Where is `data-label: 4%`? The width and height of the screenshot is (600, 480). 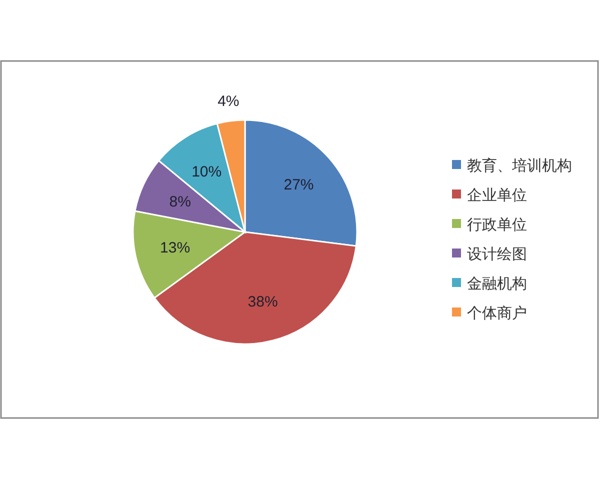 data-label: 4% is located at coordinates (229, 101).